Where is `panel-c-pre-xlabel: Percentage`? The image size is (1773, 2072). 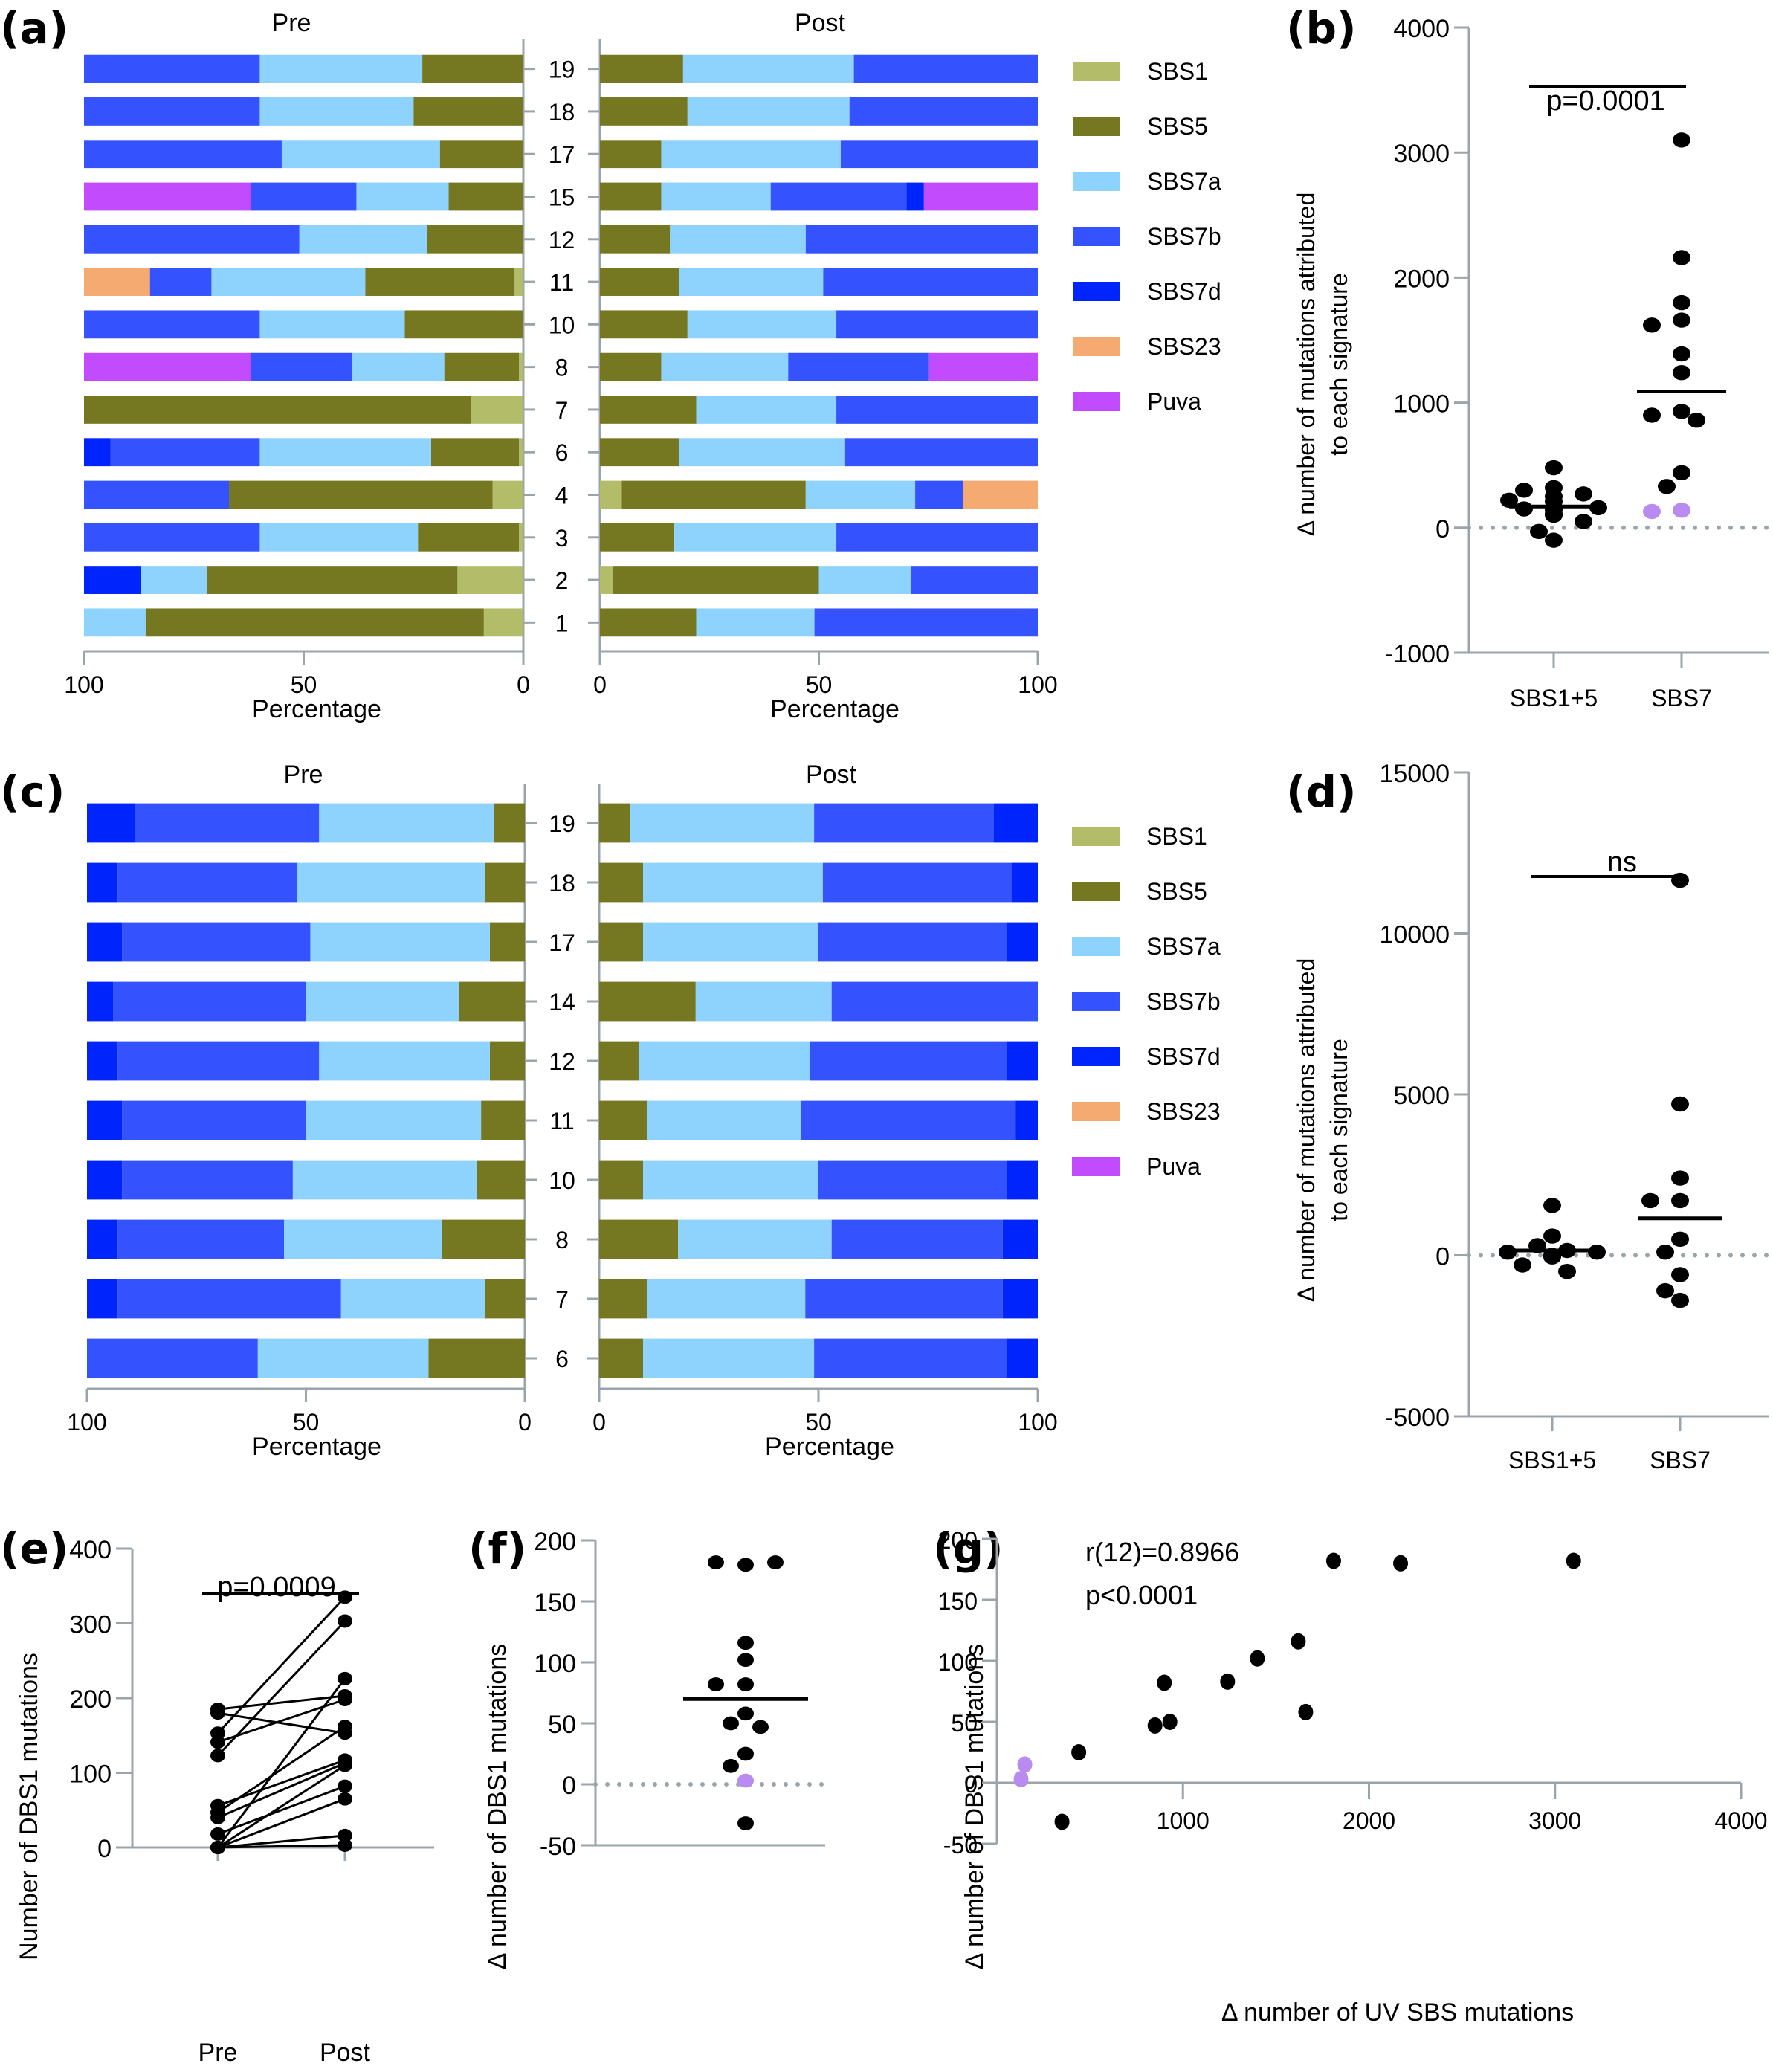
panel-c-pre-xlabel: Percentage is located at coordinates (316, 1447).